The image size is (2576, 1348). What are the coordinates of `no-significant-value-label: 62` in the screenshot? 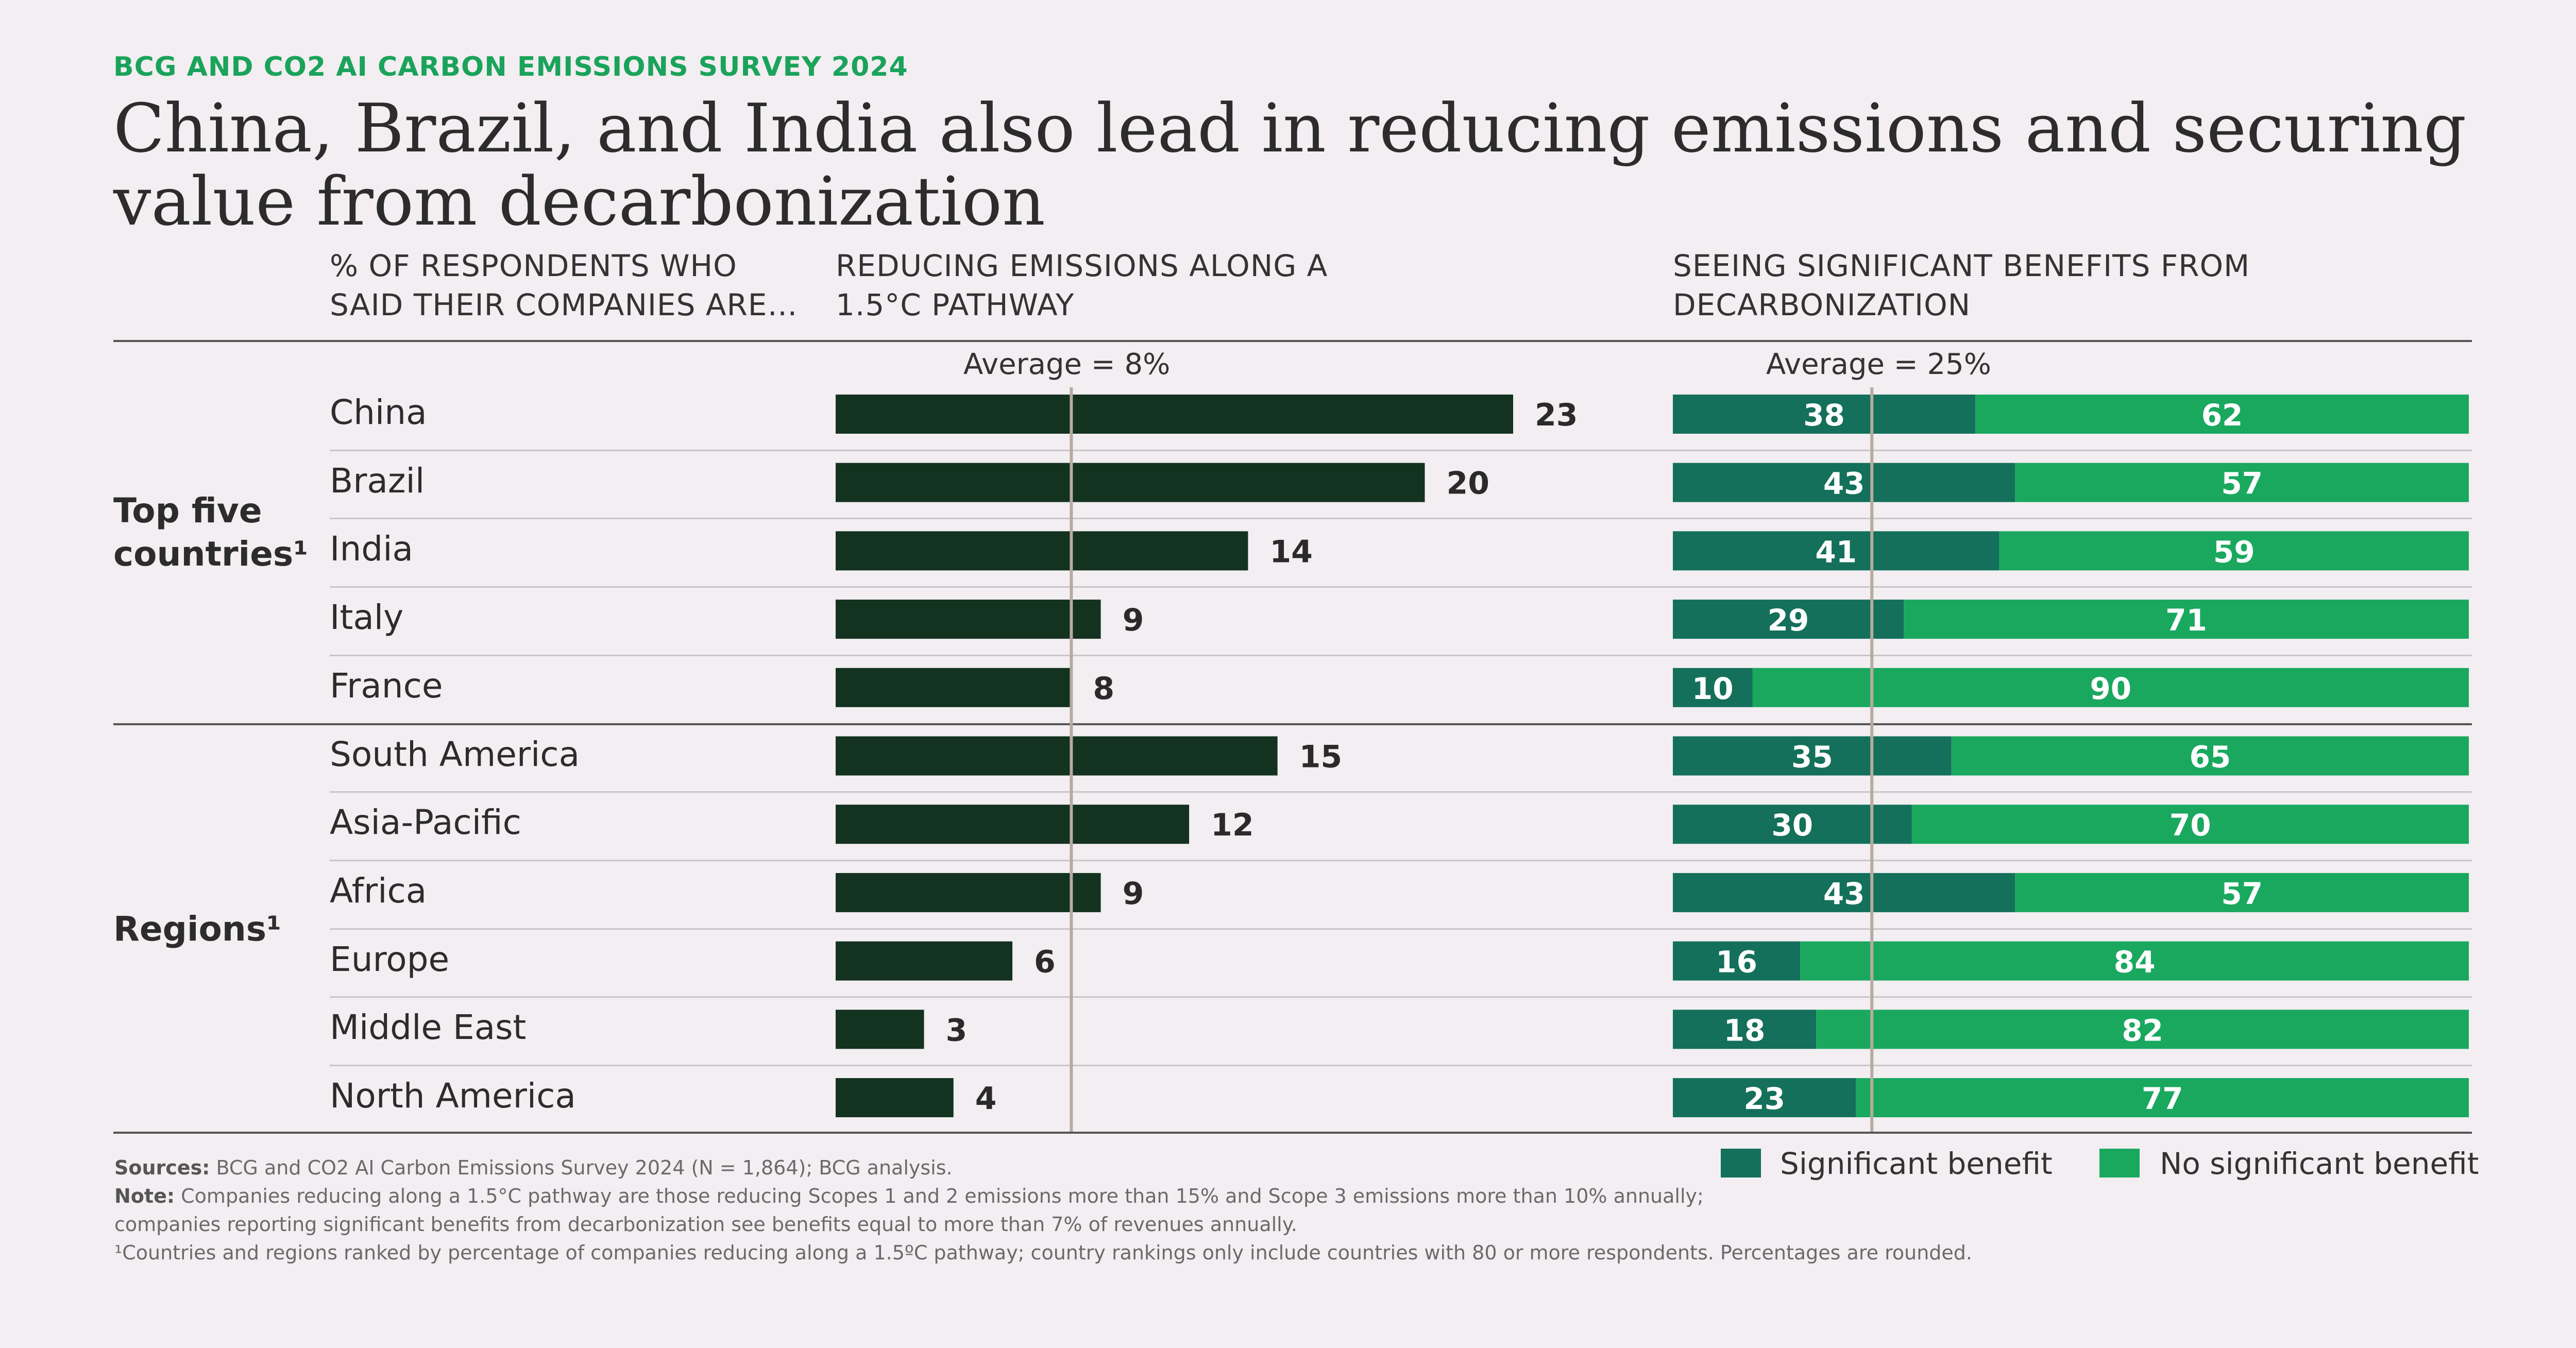 It's located at (2222, 415).